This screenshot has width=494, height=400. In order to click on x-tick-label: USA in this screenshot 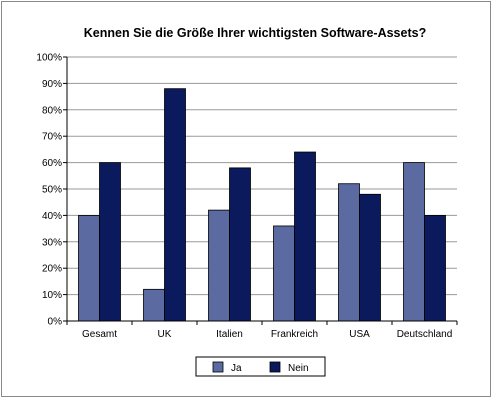, I will do `click(359, 334)`.